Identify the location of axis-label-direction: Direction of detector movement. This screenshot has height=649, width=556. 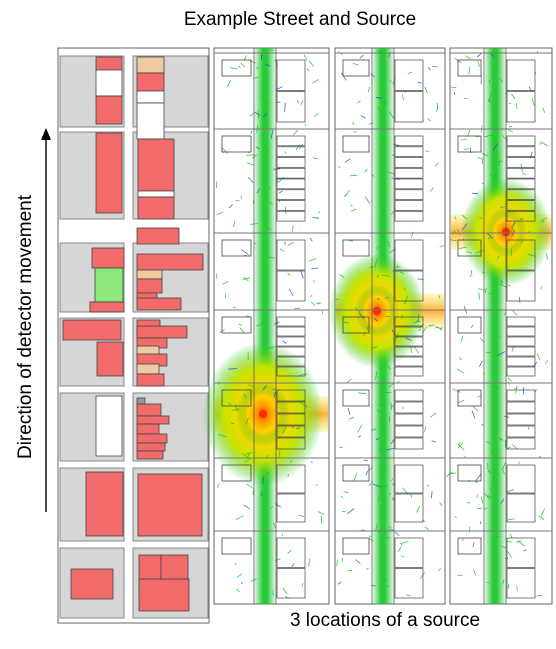
(25, 327).